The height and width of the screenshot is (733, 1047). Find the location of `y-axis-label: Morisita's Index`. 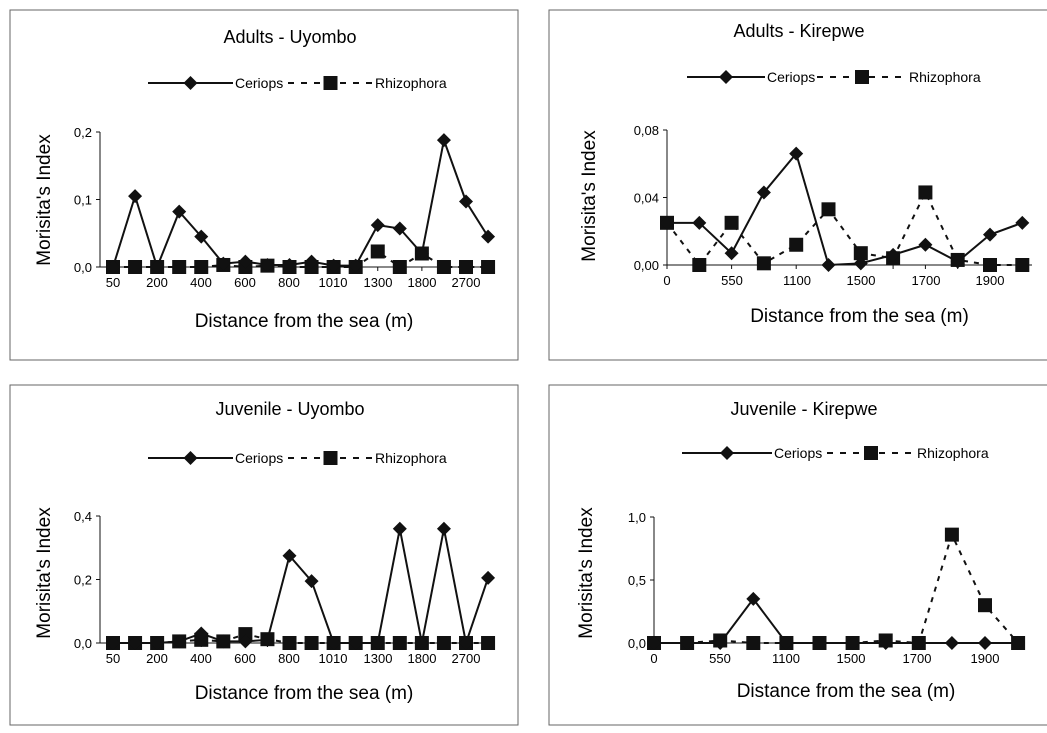

y-axis-label: Morisita's Index is located at coordinates (586, 573).